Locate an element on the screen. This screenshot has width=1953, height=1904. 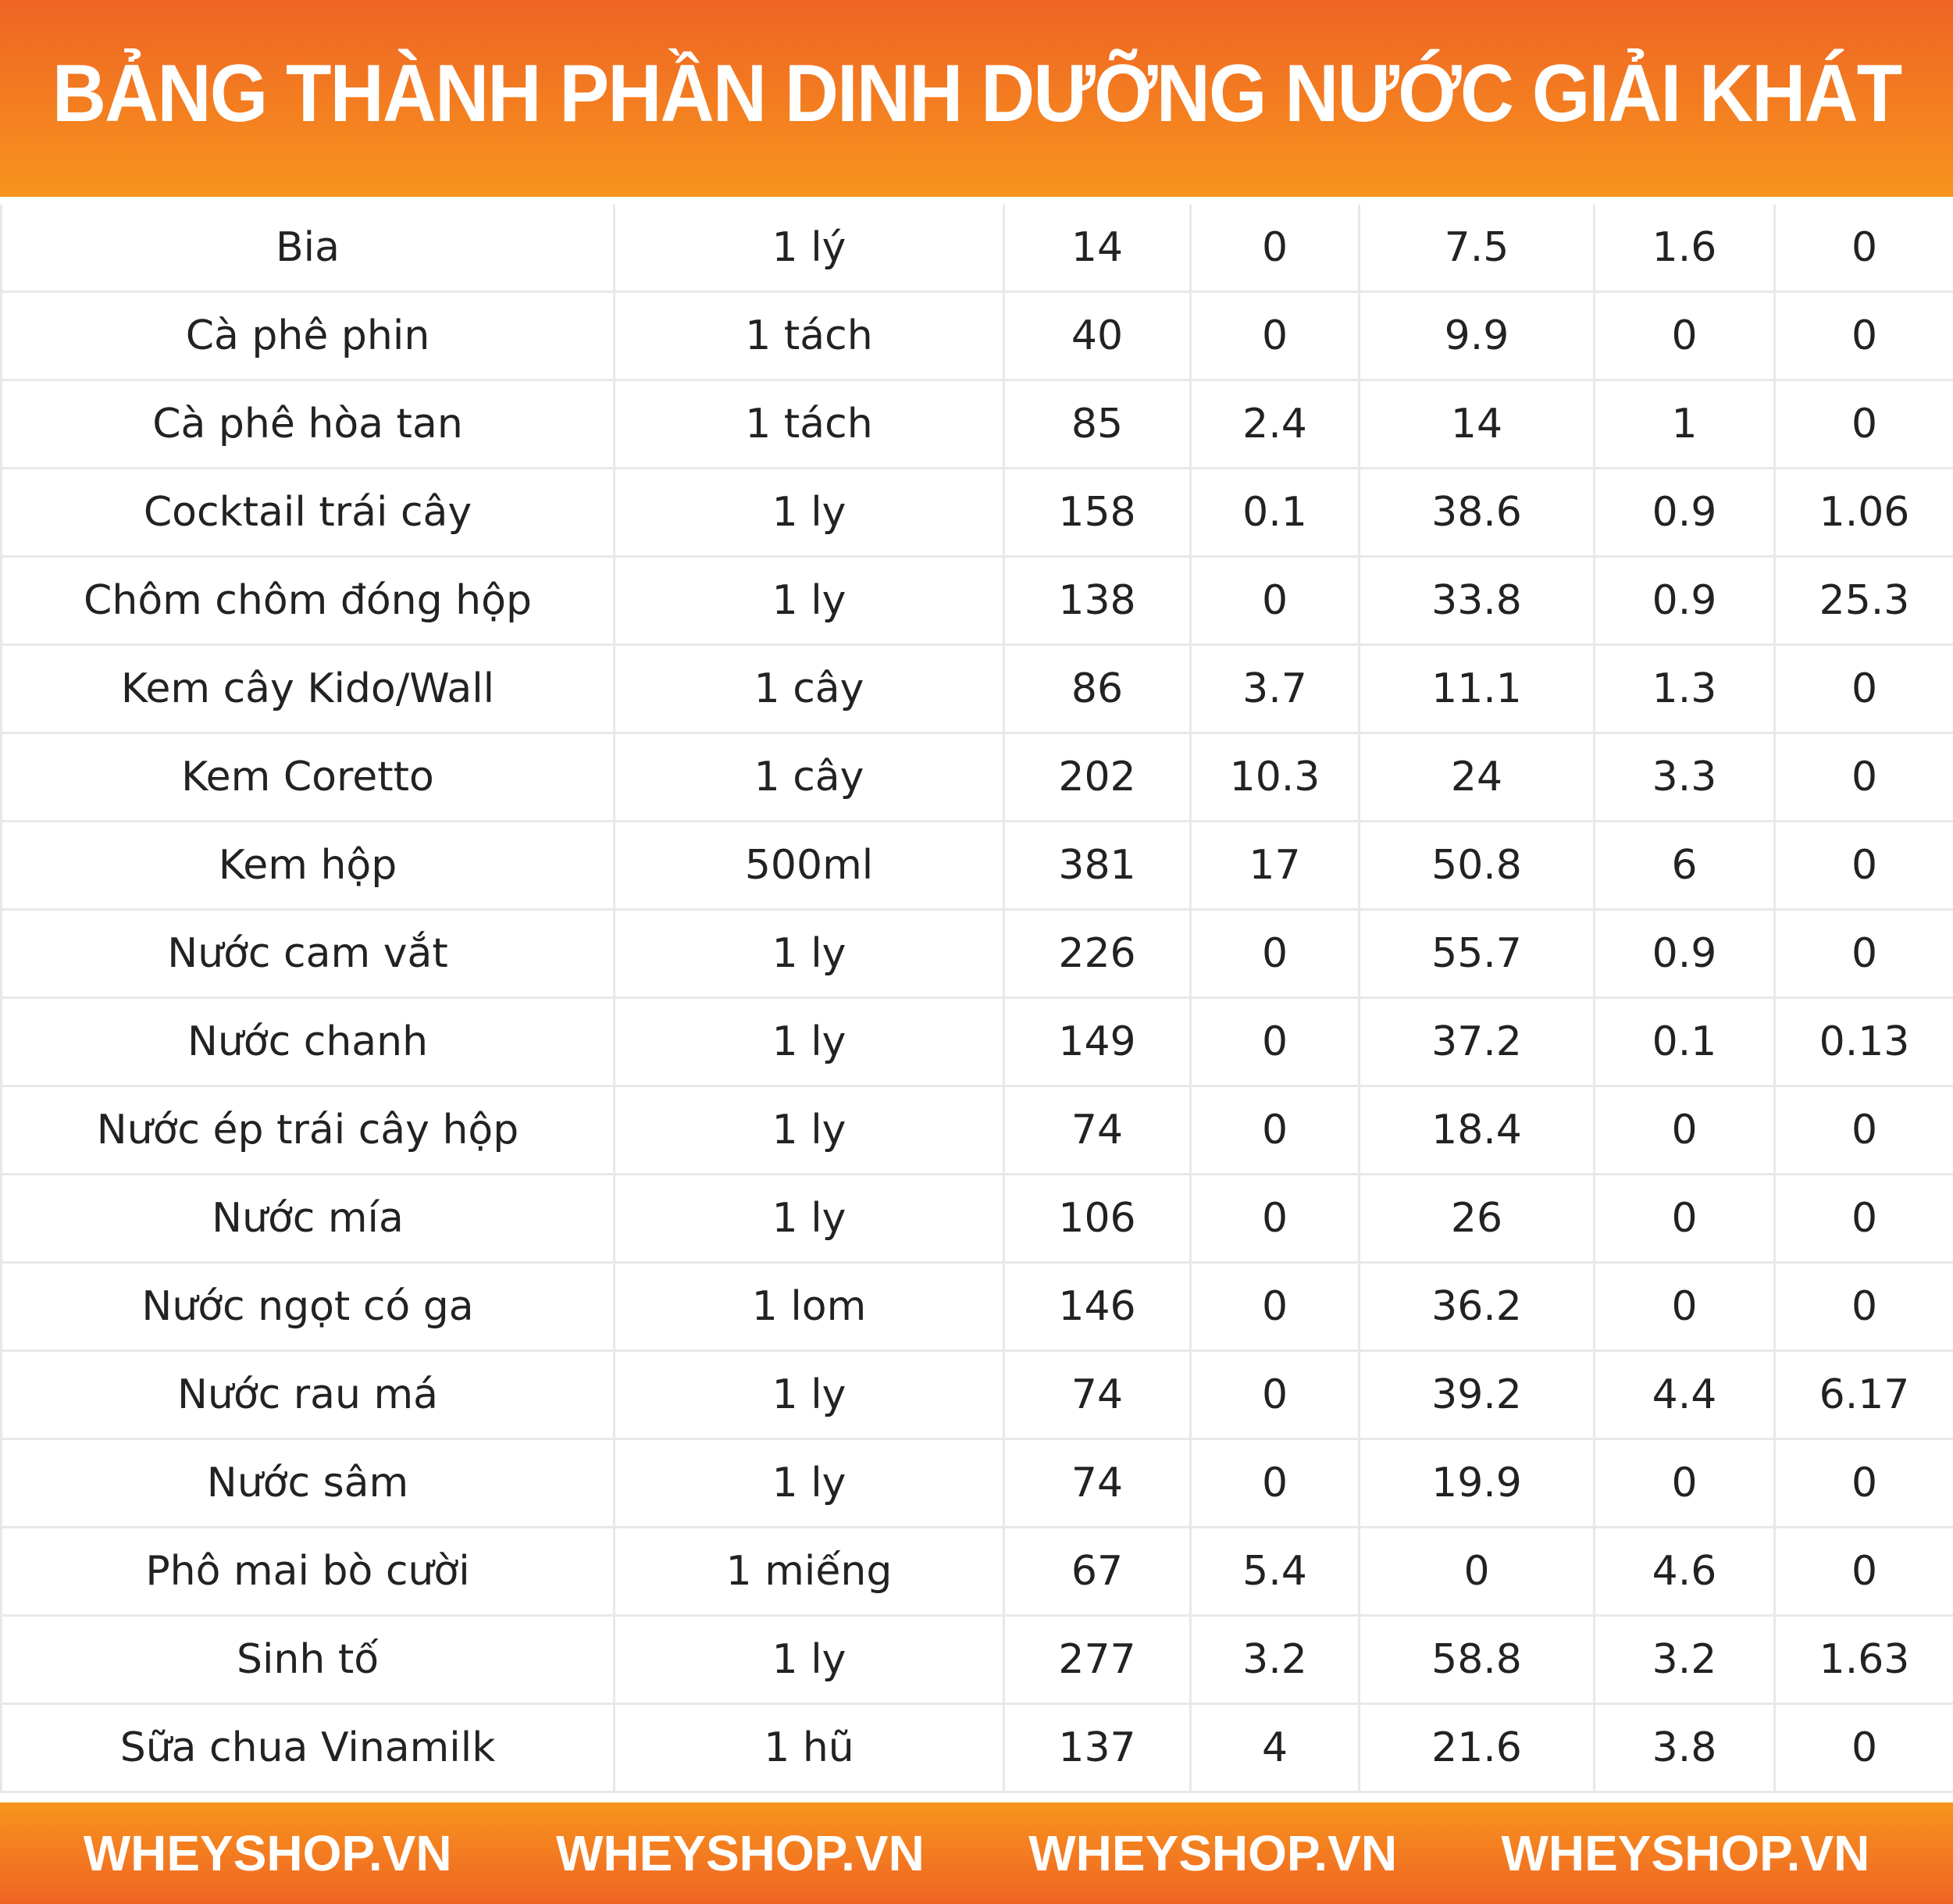
cell-calories: 202 is located at coordinates (1097, 777).